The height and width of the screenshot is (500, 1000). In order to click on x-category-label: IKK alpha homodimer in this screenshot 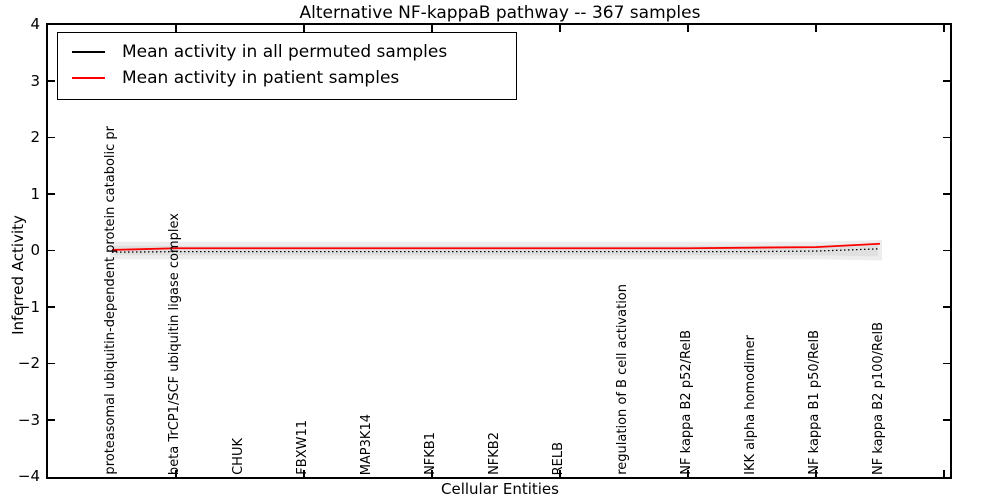, I will do `click(750, 405)`.